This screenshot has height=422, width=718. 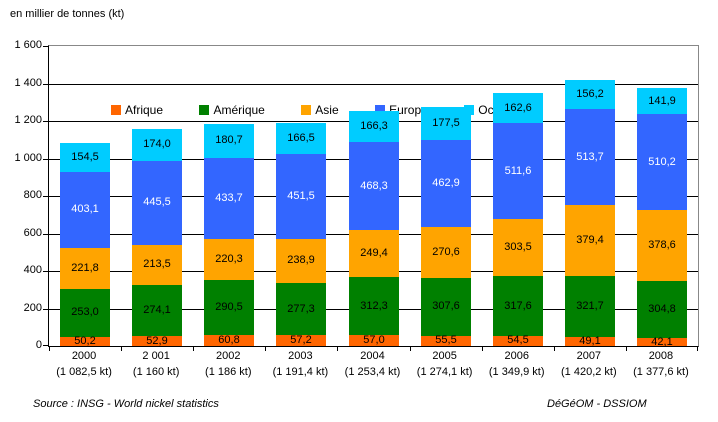 What do you see at coordinates (232, 110) in the screenshot?
I see `legend-item-amerique: Amérique` at bounding box center [232, 110].